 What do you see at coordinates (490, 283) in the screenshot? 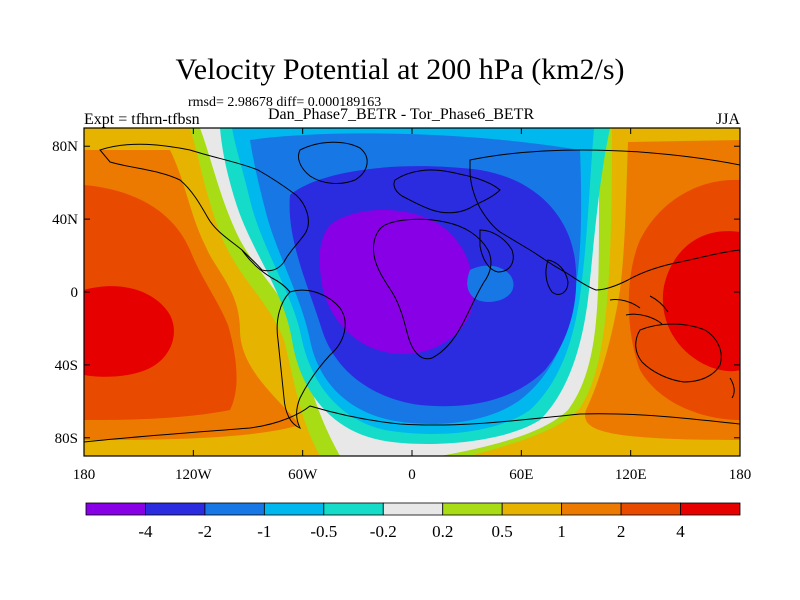
I see `contour-neg-1-patch` at bounding box center [490, 283].